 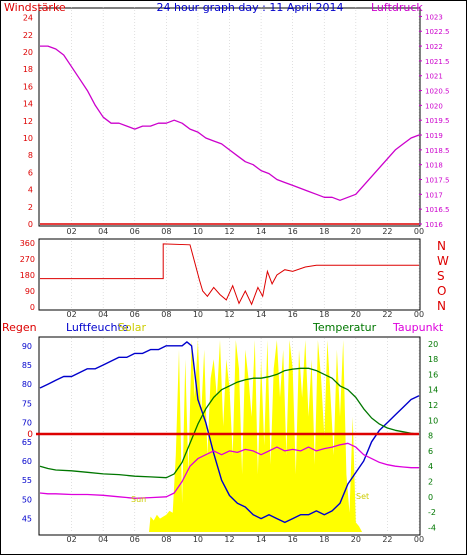 I want to click on wind-direction-line, so click(x=229, y=274).